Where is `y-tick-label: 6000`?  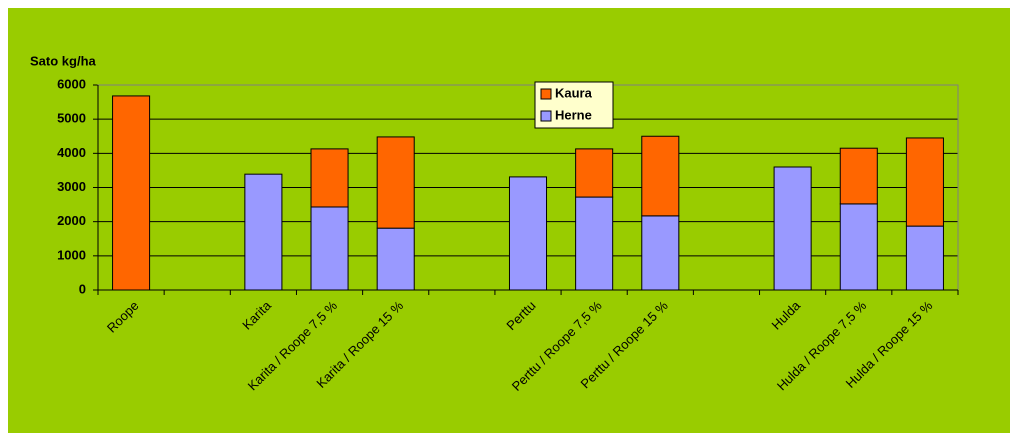 y-tick-label: 6000 is located at coordinates (71, 83).